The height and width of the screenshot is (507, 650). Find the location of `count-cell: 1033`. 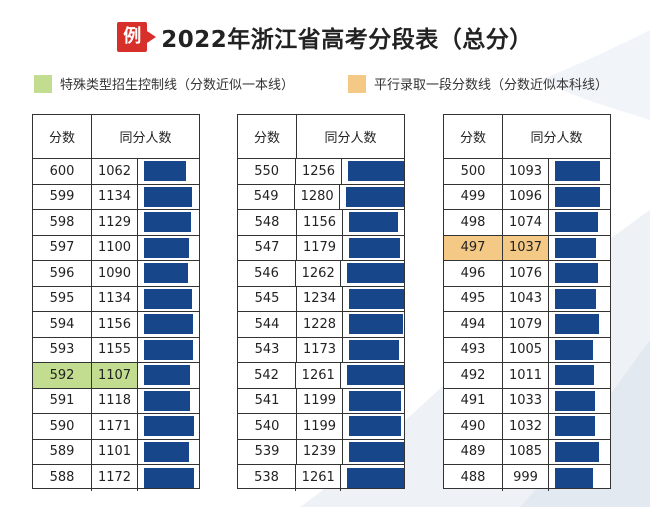

count-cell: 1033 is located at coordinates (526, 400).